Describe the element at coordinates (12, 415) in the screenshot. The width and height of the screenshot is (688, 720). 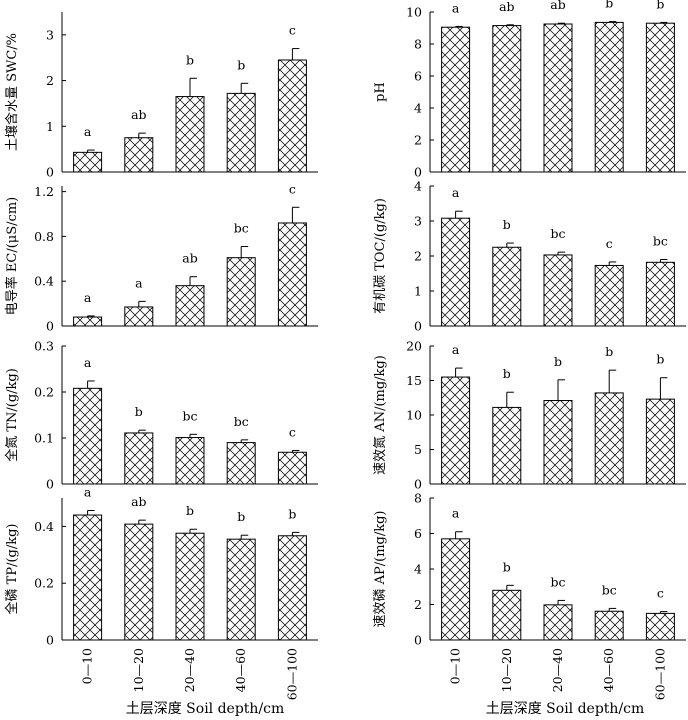
I see `y-axis-title: 全氮 TN/(g/kg)` at that location.